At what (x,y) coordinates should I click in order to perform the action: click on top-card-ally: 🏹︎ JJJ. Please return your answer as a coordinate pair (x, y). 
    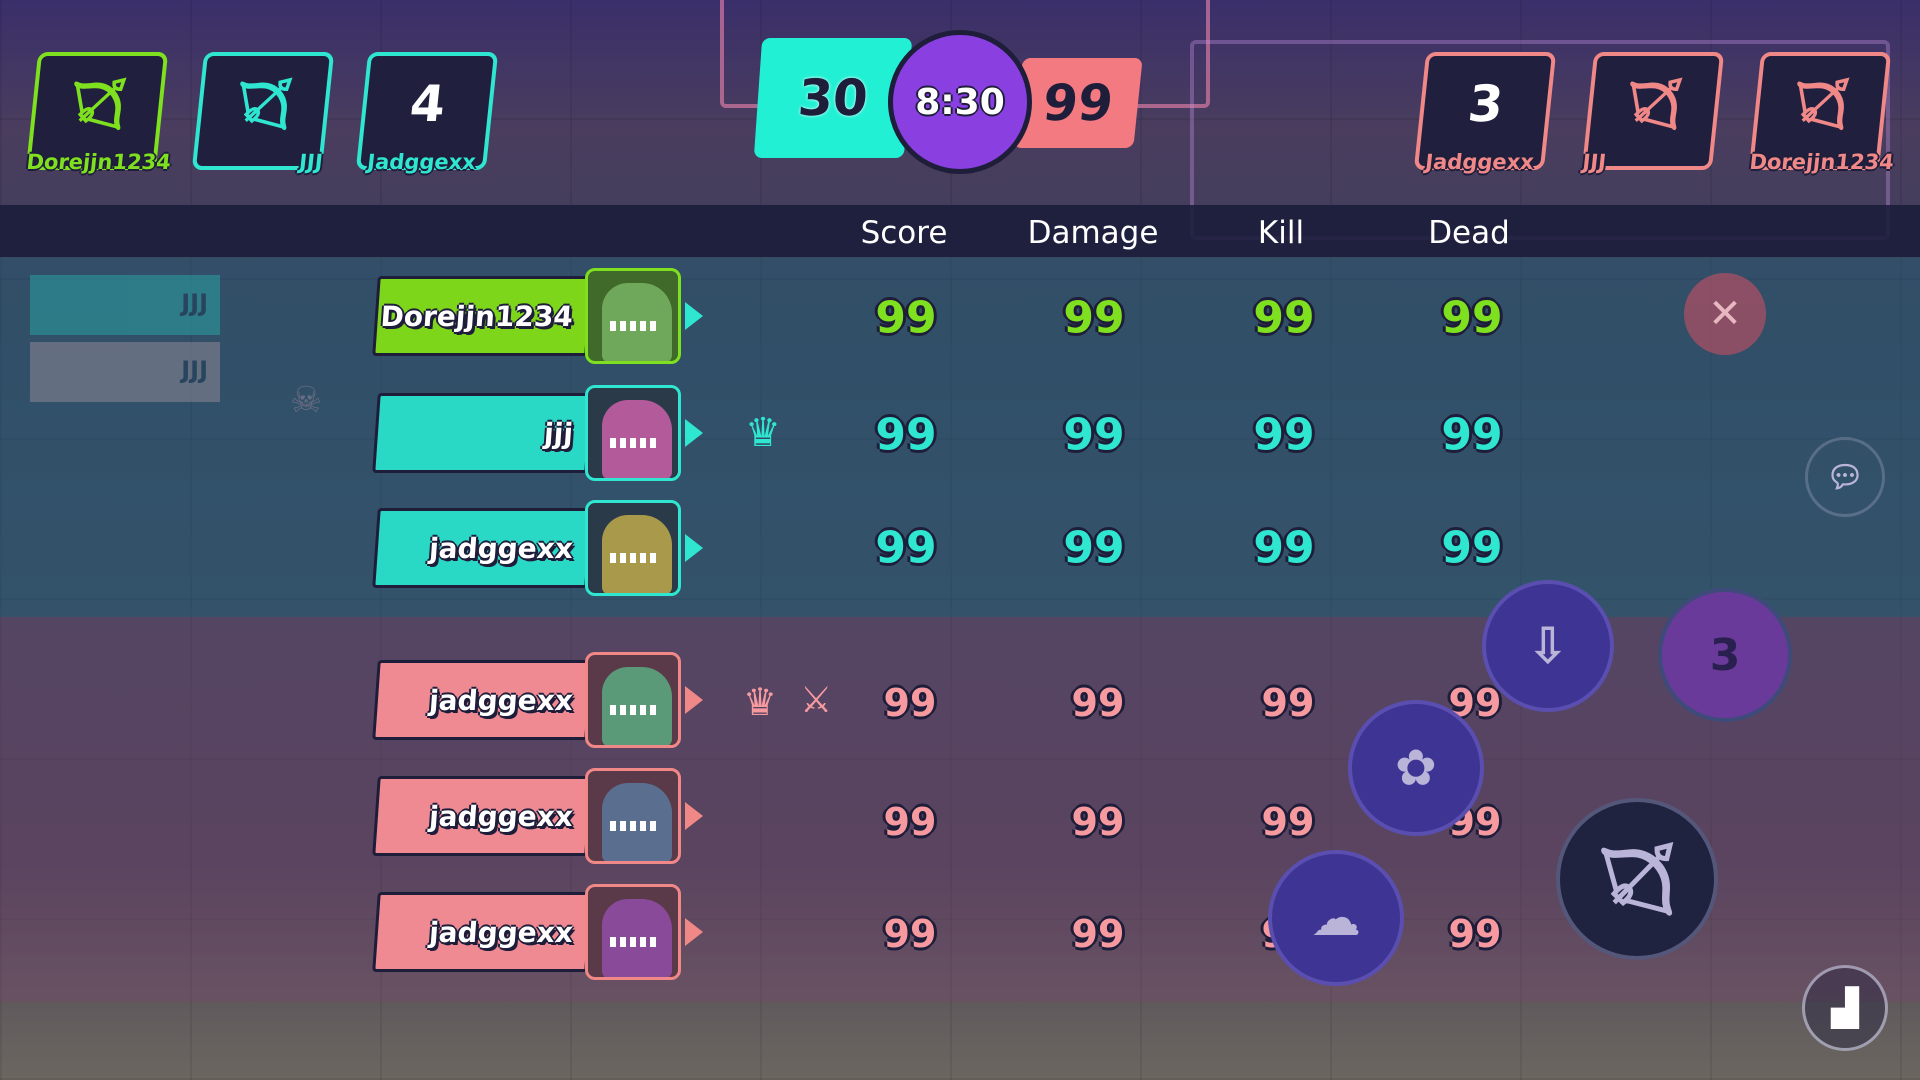
    Looking at the image, I should click on (263, 113).